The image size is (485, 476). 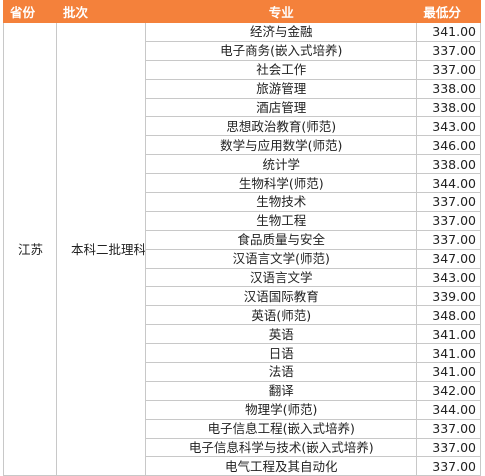 What do you see at coordinates (448, 390) in the screenshot?
I see `score-cell: 342.00` at bounding box center [448, 390].